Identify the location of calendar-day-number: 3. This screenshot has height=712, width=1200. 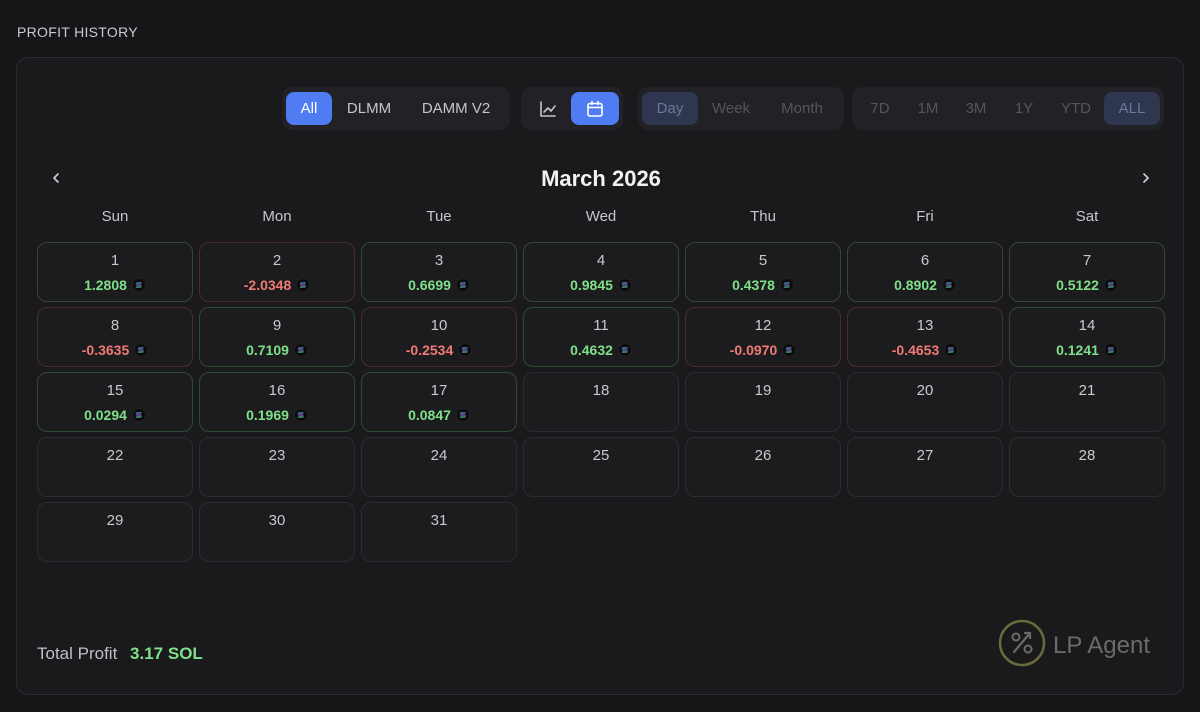
(439, 260).